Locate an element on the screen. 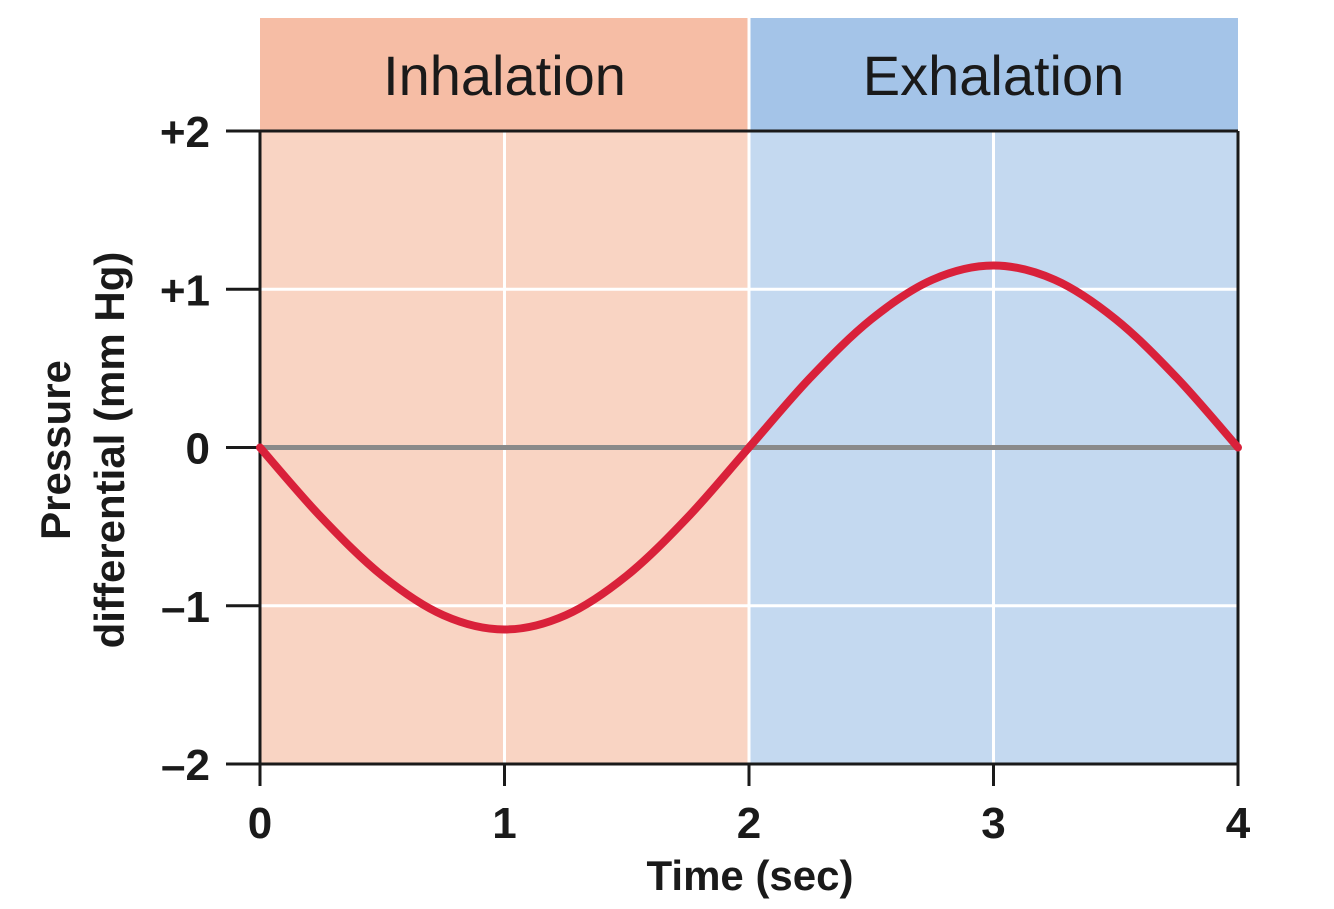 The width and height of the screenshot is (1334, 909). y-tick-label-1: +1 is located at coordinates (185, 290).